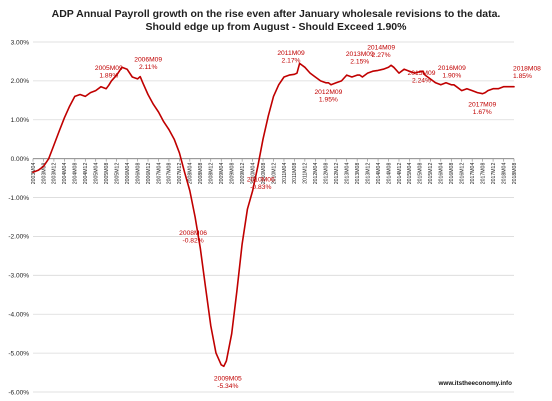 This screenshot has width=552, height=401. Describe the element at coordinates (108, 76) in the screenshot. I see `annotation-value: 1.89%` at that location.